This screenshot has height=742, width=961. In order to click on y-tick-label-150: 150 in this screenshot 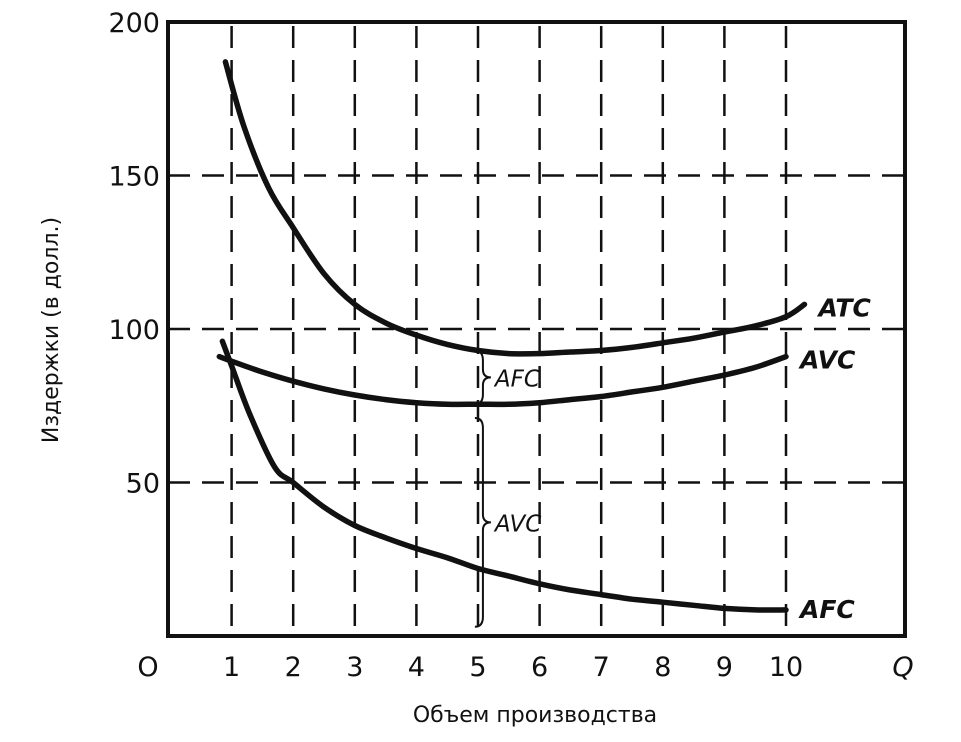, I will do `click(134, 177)`.